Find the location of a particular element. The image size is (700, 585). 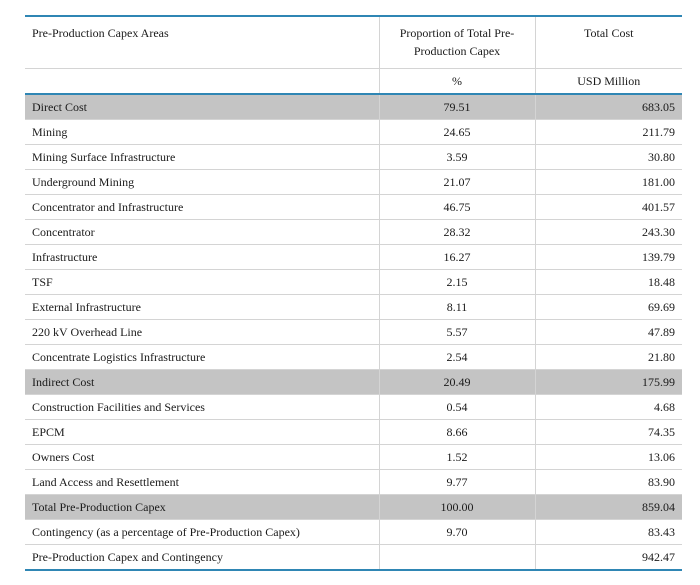

row-total-cost: 175.99 is located at coordinates (608, 382).